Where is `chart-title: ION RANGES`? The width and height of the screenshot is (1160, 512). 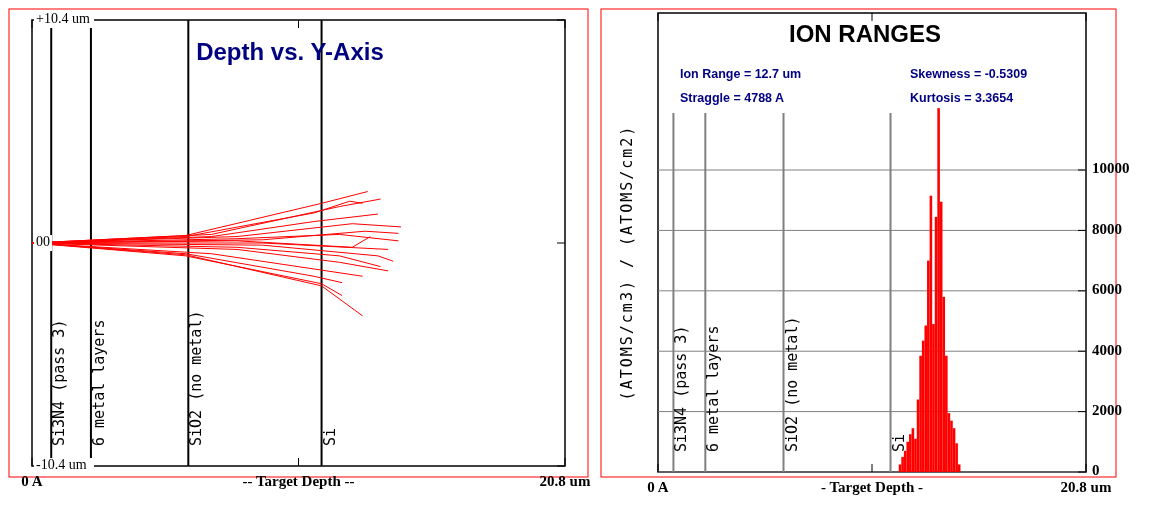 chart-title: ION RANGES is located at coordinates (865, 33).